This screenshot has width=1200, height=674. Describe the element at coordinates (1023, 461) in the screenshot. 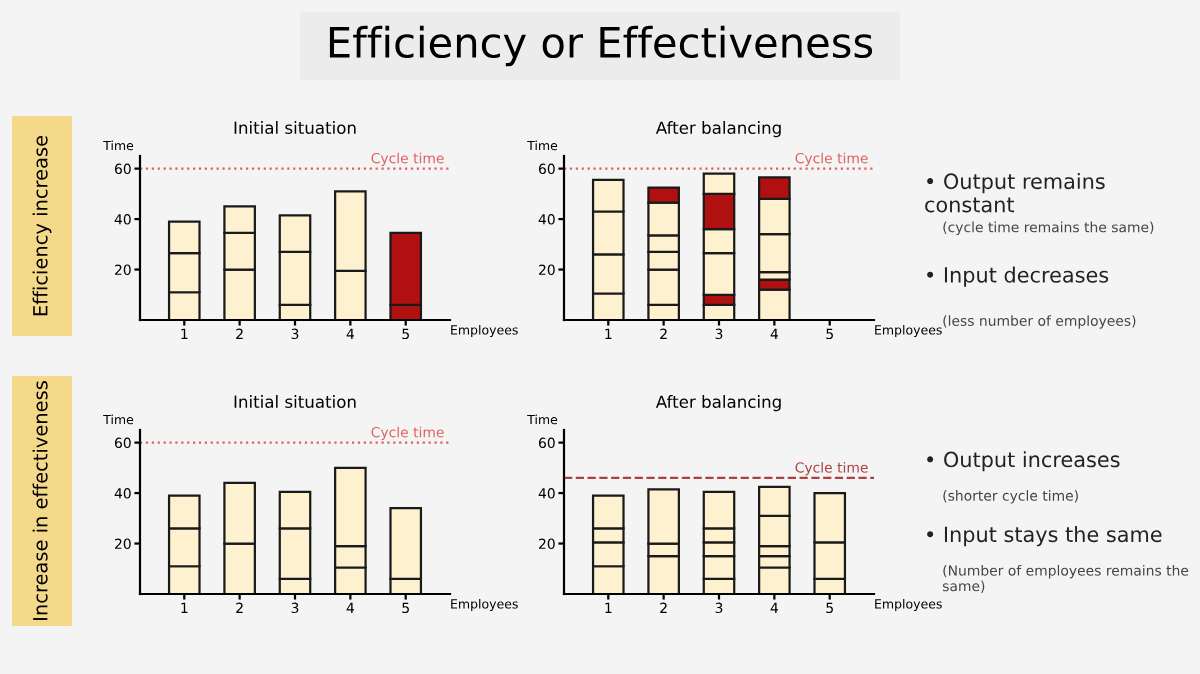

I see `text: • Output increases` at that location.